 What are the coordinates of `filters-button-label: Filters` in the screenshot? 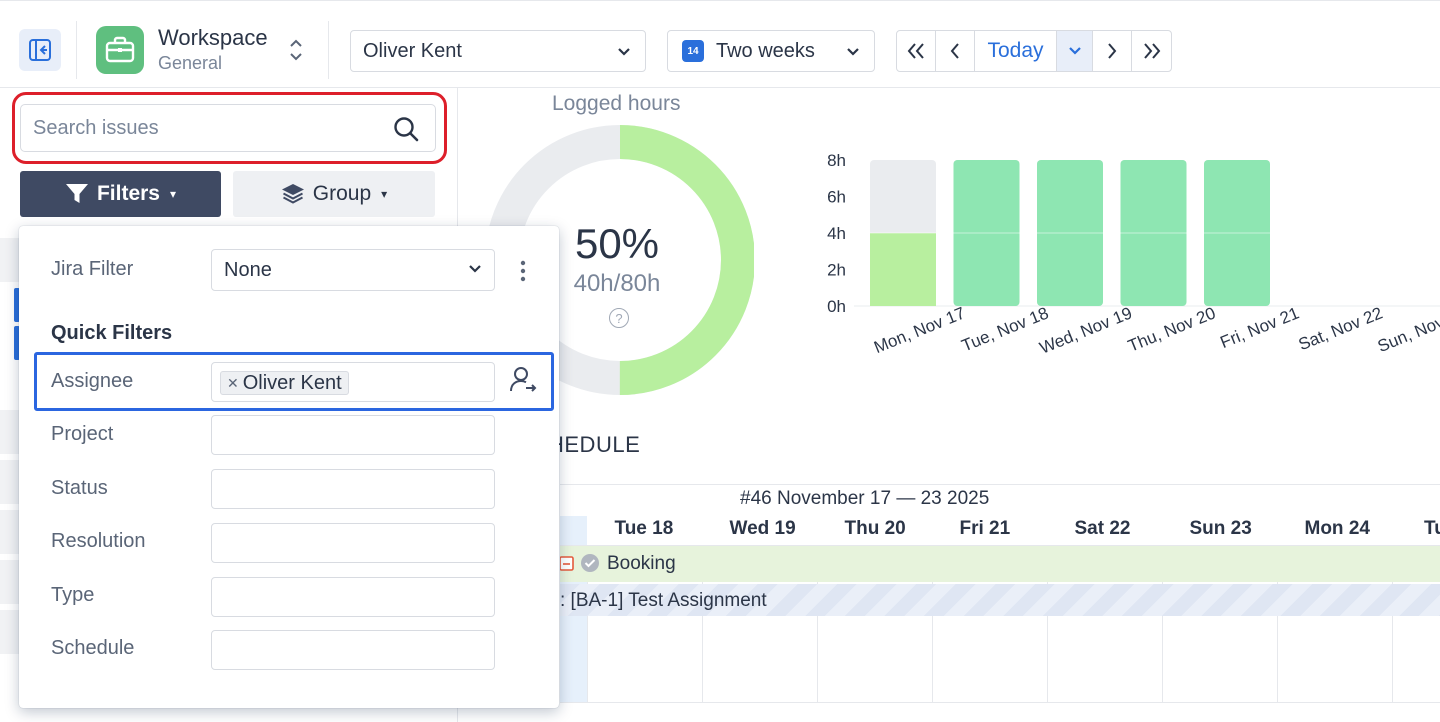 It's located at (128, 193).